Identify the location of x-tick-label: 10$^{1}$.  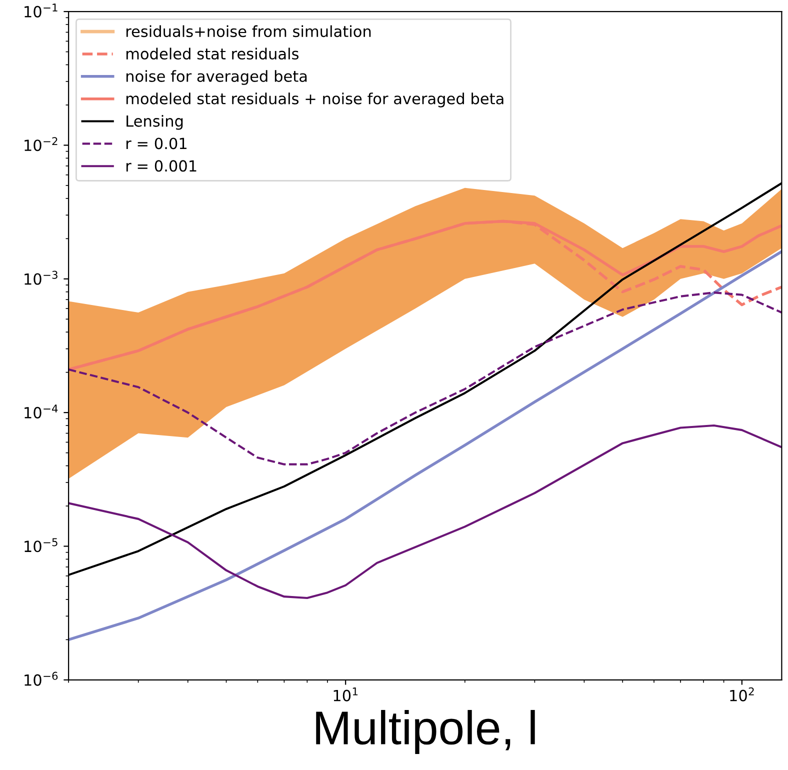
(346, 694).